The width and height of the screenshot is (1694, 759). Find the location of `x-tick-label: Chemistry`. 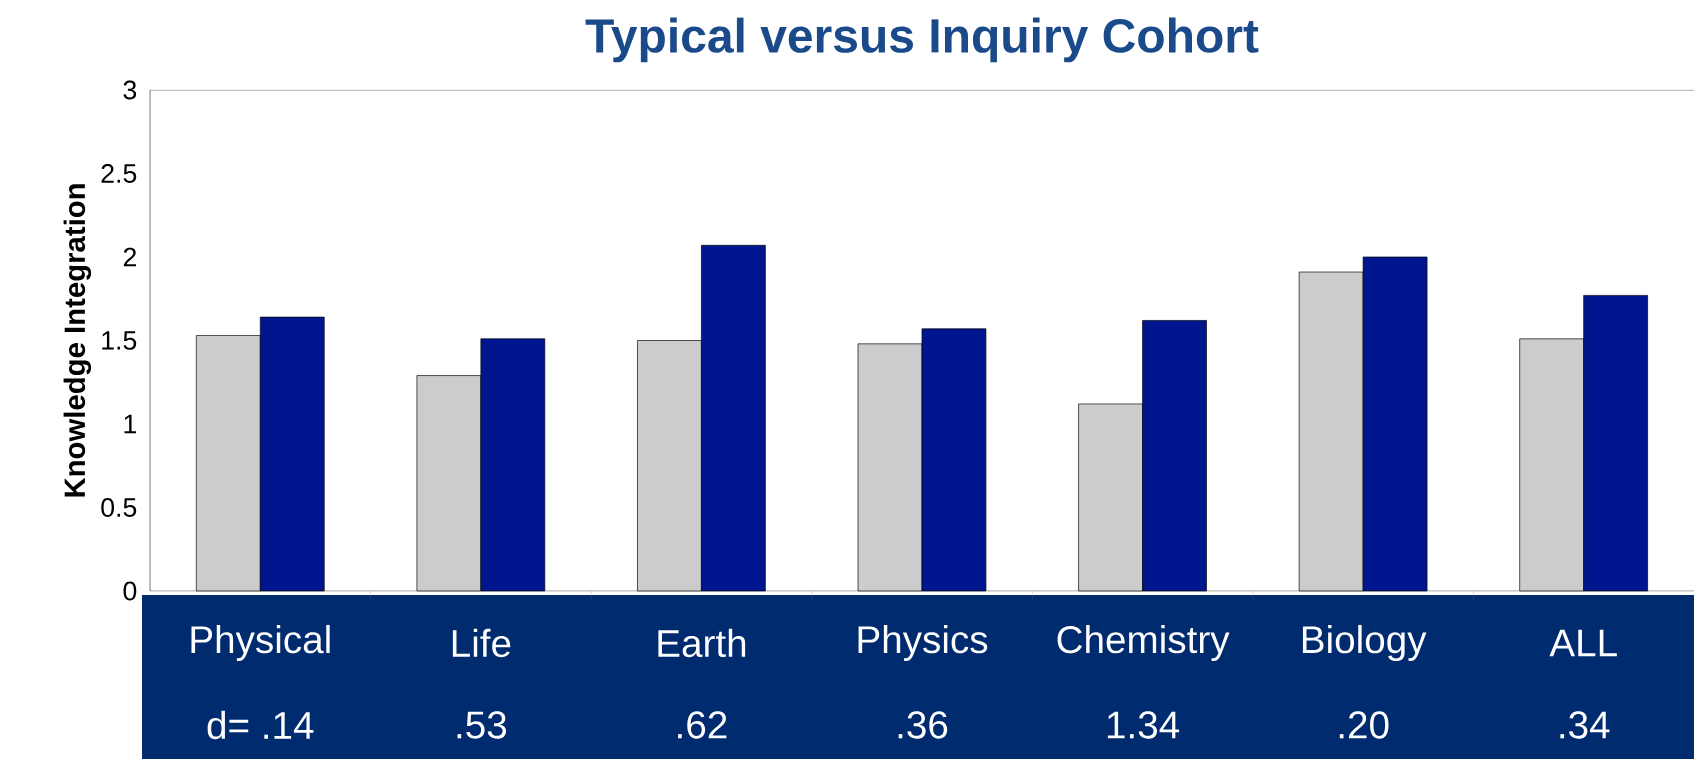

x-tick-label: Chemistry is located at coordinates (1143, 643).